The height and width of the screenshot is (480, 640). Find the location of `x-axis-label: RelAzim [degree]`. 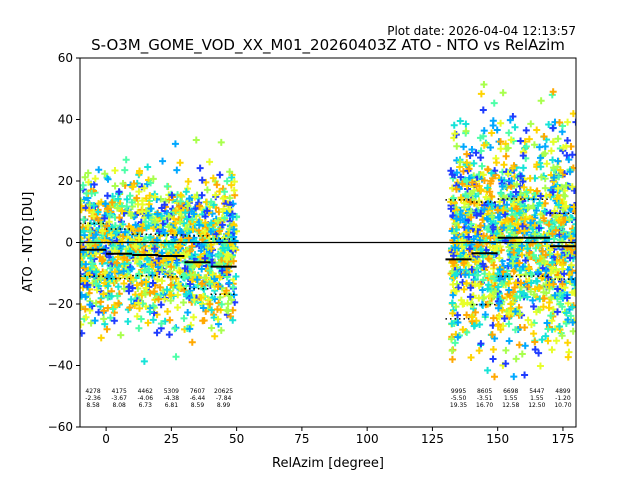

x-axis-label: RelAzim [degree] is located at coordinates (328, 463).